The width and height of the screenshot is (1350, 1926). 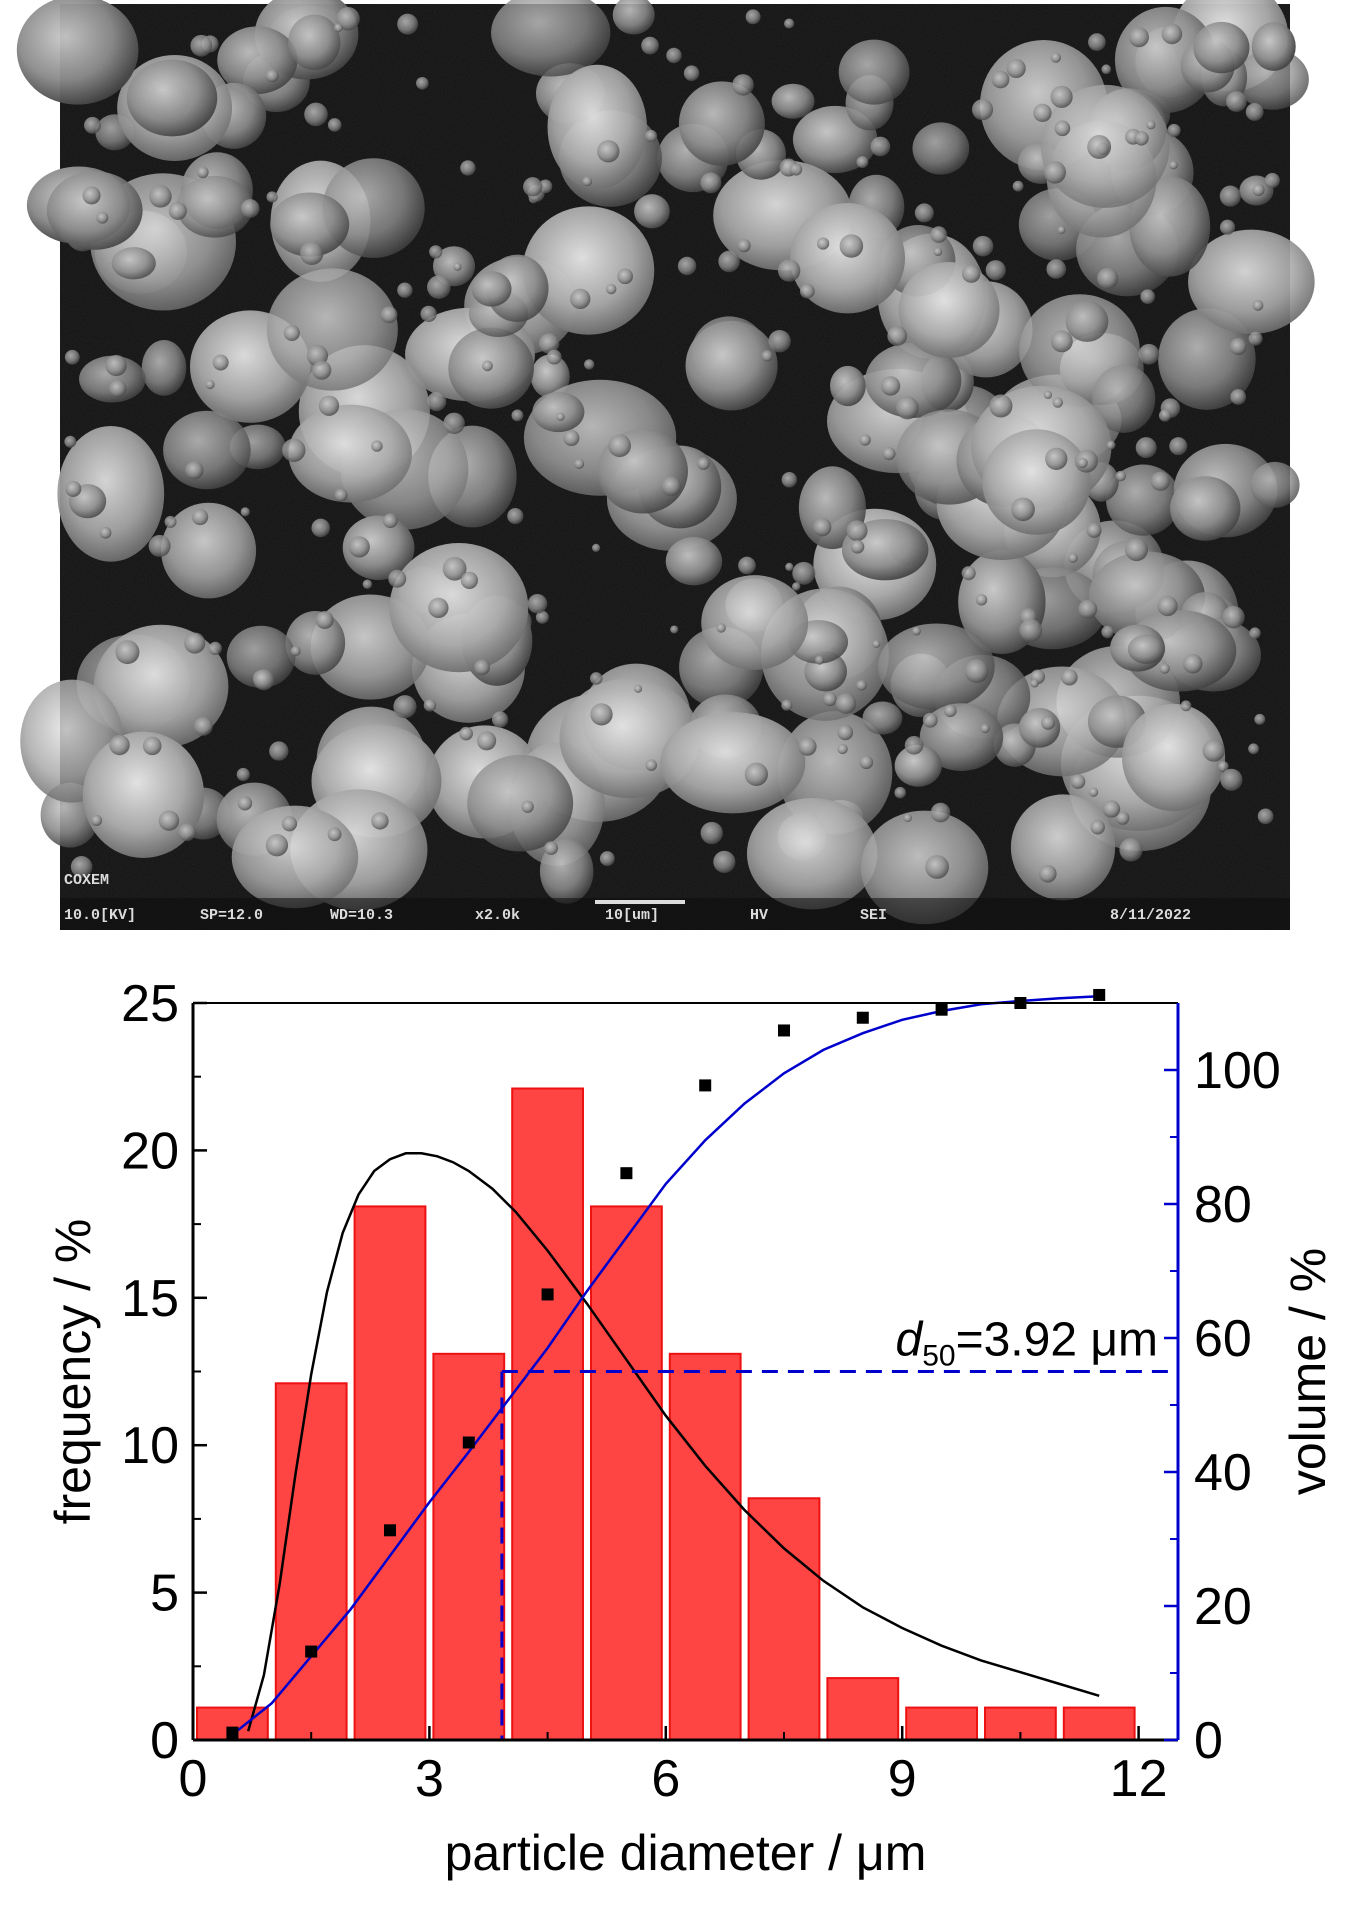 I want to click on sem-mode: HV, so click(x=759, y=915).